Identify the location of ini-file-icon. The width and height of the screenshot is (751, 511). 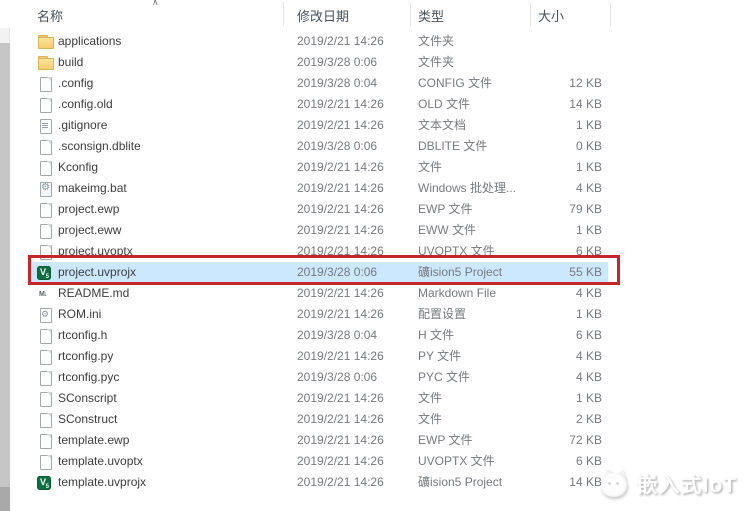
(45, 315).